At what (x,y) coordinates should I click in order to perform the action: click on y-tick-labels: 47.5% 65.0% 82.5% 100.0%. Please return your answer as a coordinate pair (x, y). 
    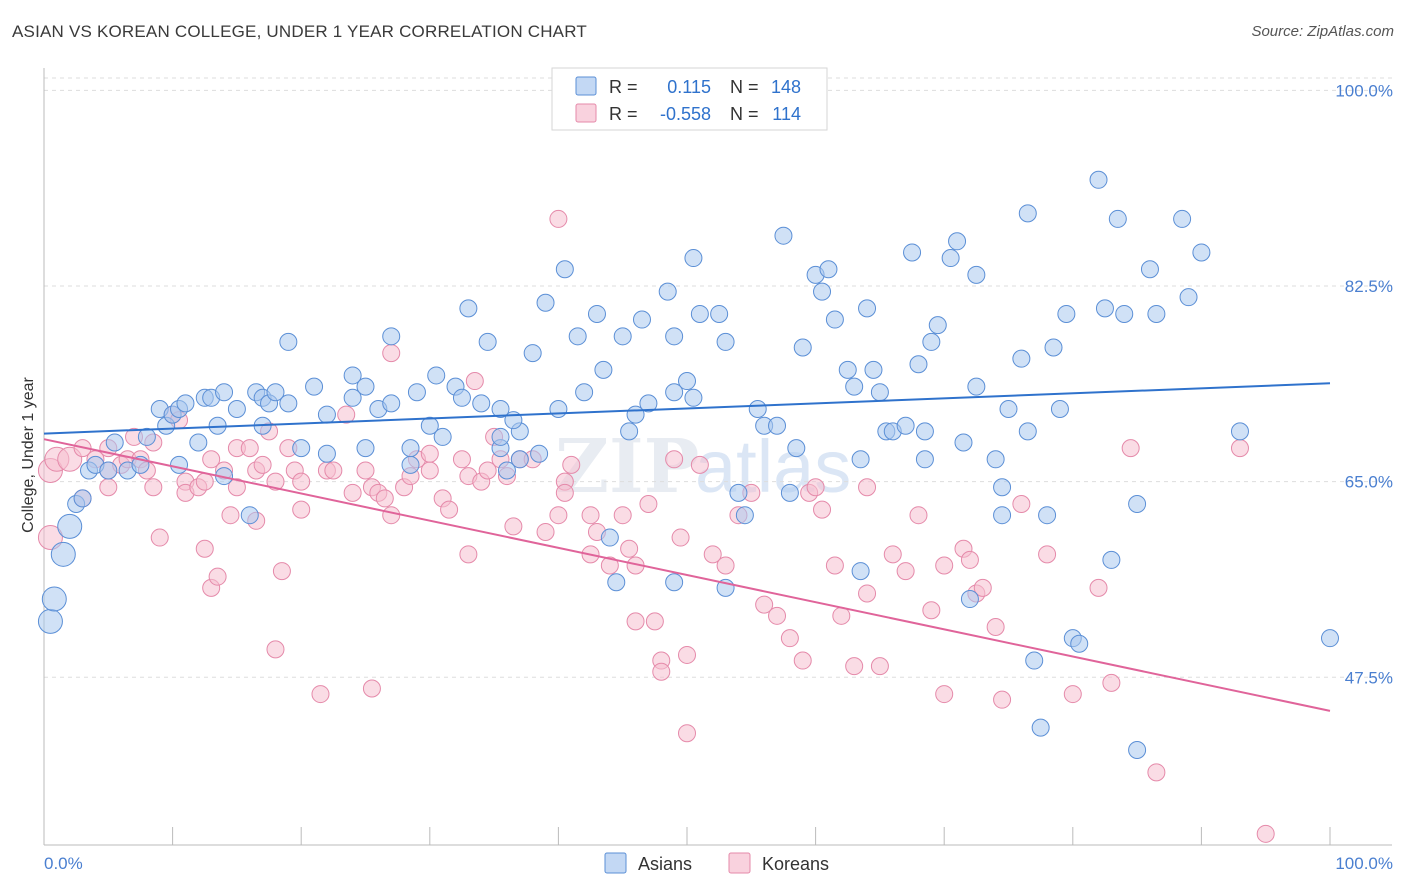
    Looking at the image, I should click on (1364, 384).